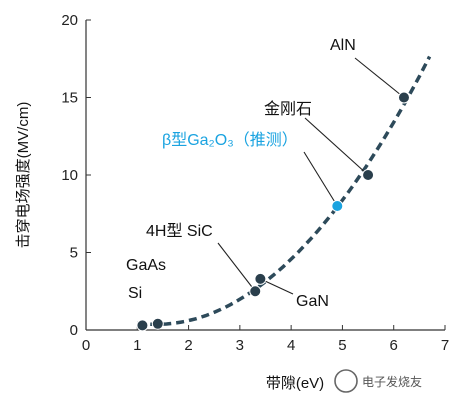  What do you see at coordinates (179, 231) in the screenshot?
I see `point-label: 4H型 SiC` at bounding box center [179, 231].